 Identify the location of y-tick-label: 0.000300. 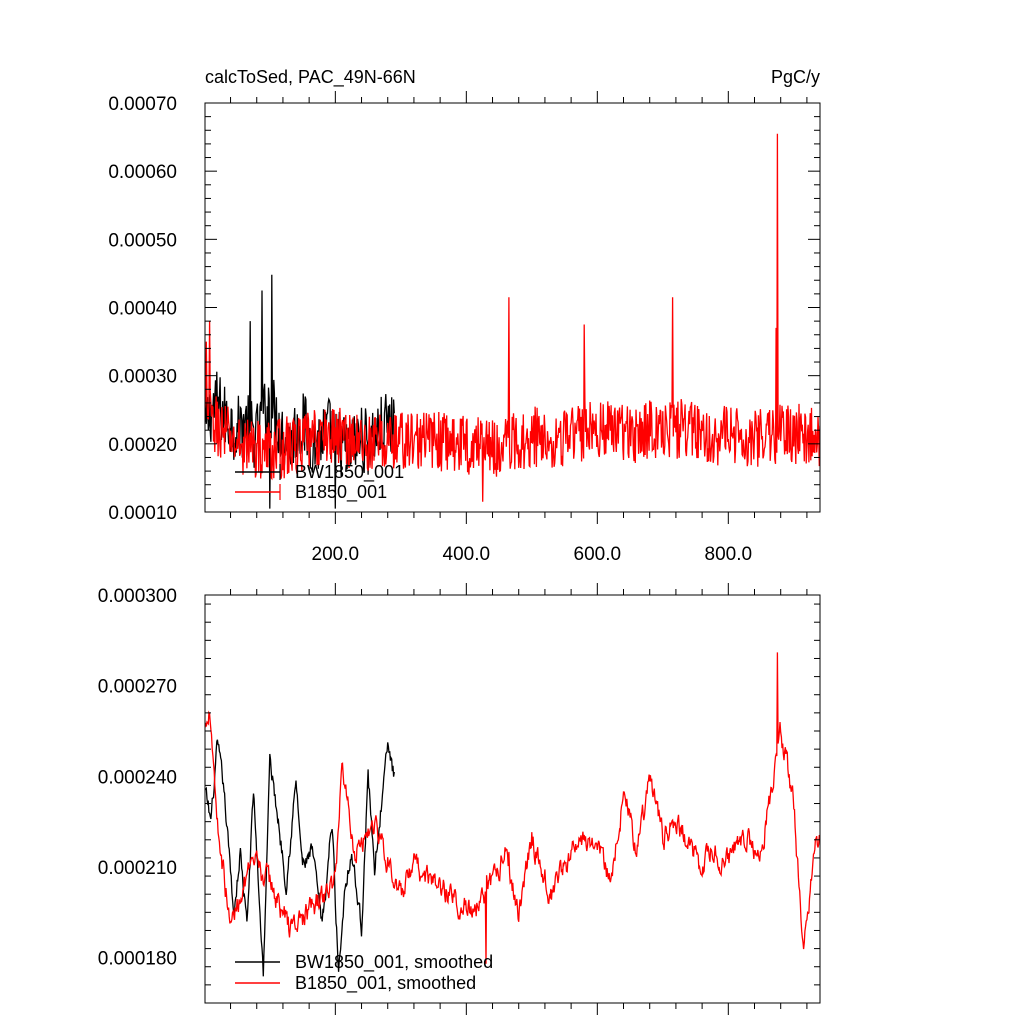
(137, 596).